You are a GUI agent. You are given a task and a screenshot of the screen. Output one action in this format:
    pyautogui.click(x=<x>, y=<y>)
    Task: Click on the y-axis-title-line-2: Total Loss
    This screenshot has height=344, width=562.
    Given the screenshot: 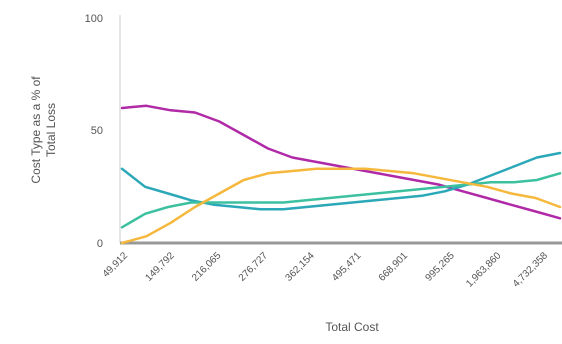 What is the action you would take?
    pyautogui.click(x=51, y=130)
    